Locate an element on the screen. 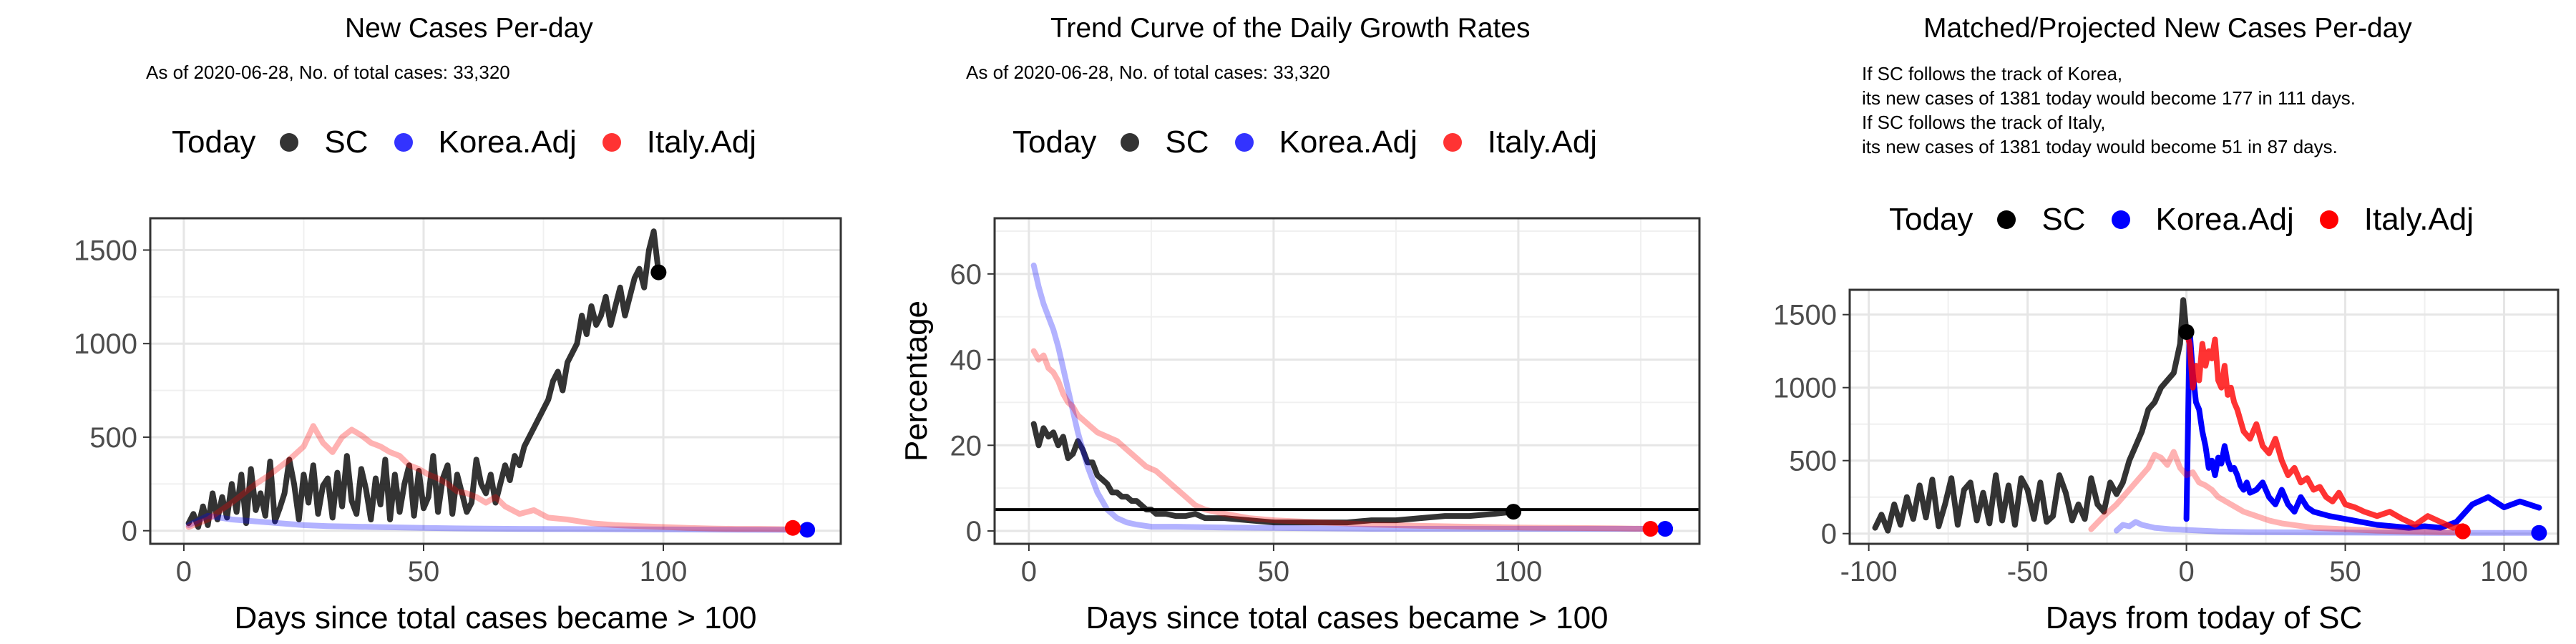 This screenshot has height=644, width=2576. plot-area is located at coordinates (2204, 417).